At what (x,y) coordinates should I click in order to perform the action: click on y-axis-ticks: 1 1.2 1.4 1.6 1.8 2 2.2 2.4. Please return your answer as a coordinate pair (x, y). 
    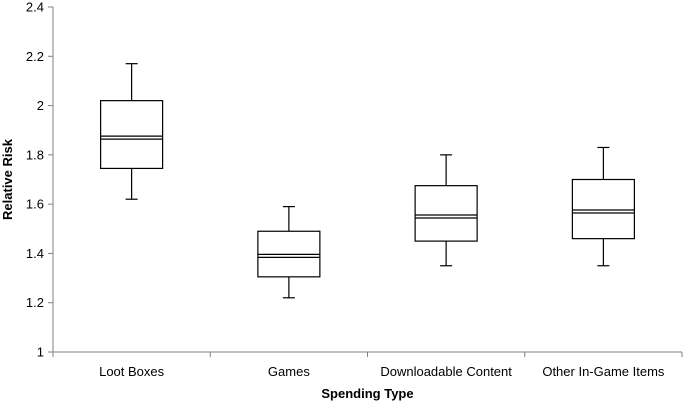
    Looking at the image, I should click on (39, 180).